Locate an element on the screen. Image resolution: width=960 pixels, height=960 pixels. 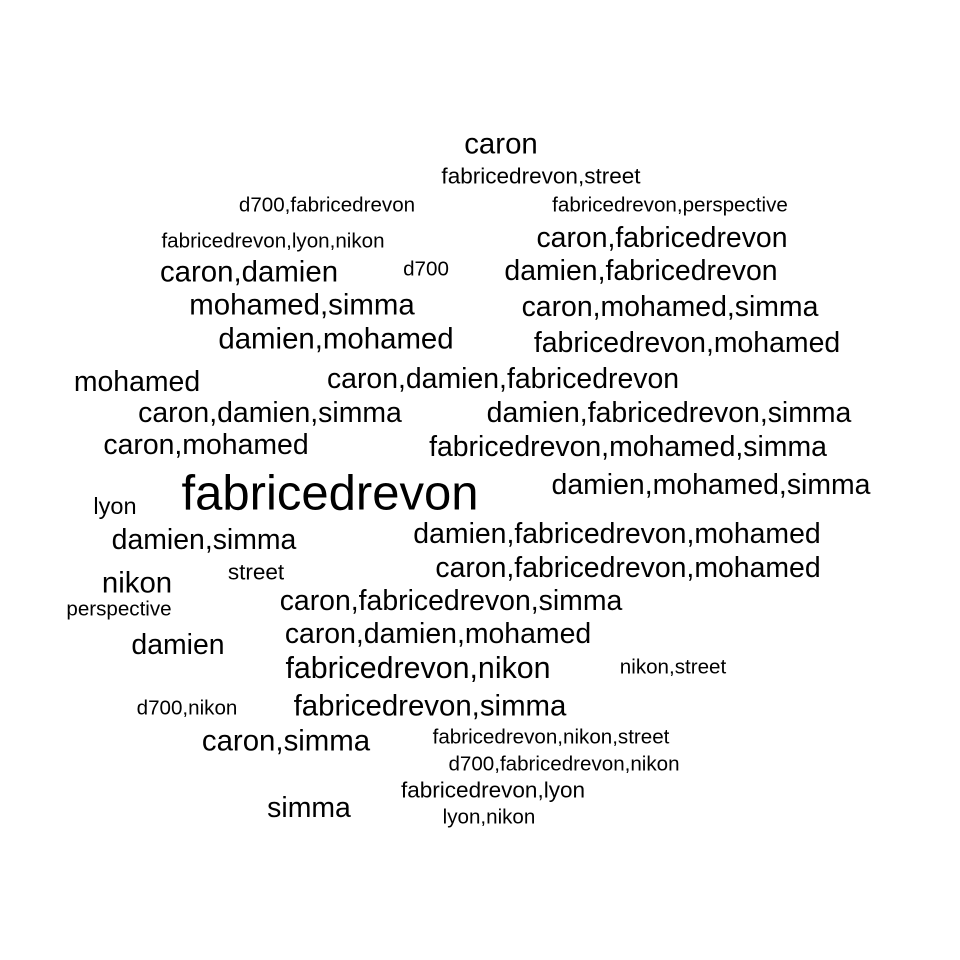
word: mohamed is located at coordinates (137, 381).